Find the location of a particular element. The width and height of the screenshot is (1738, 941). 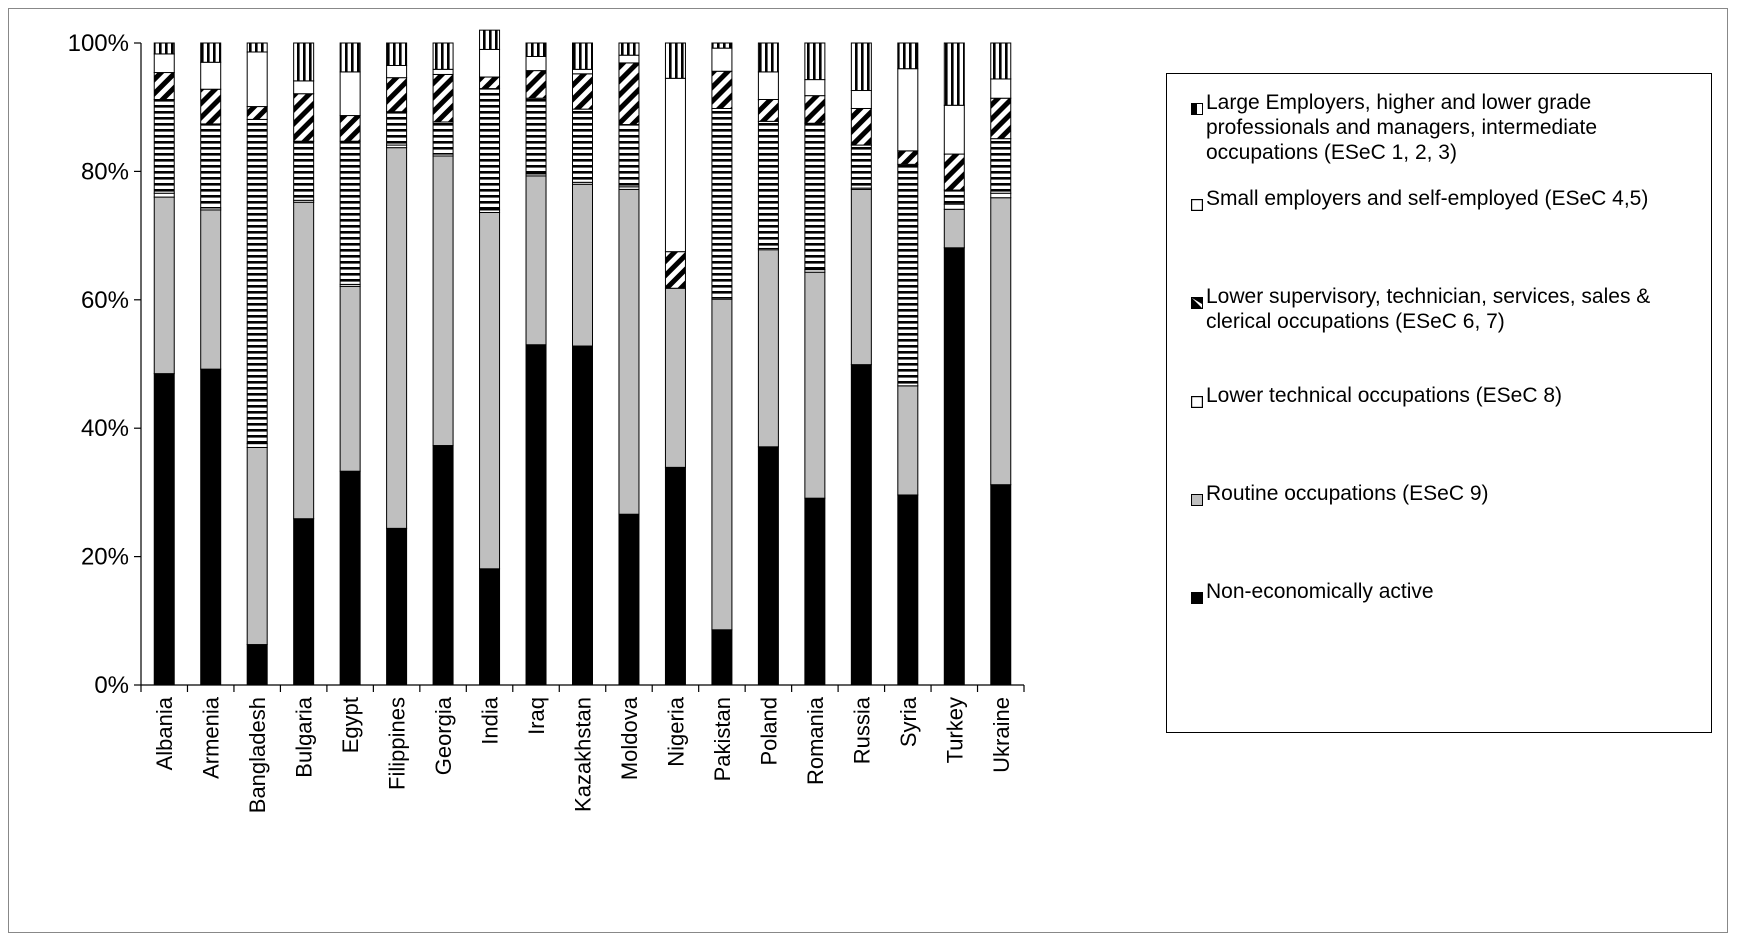

x-category-label: Kazakhstan is located at coordinates (583, 754).